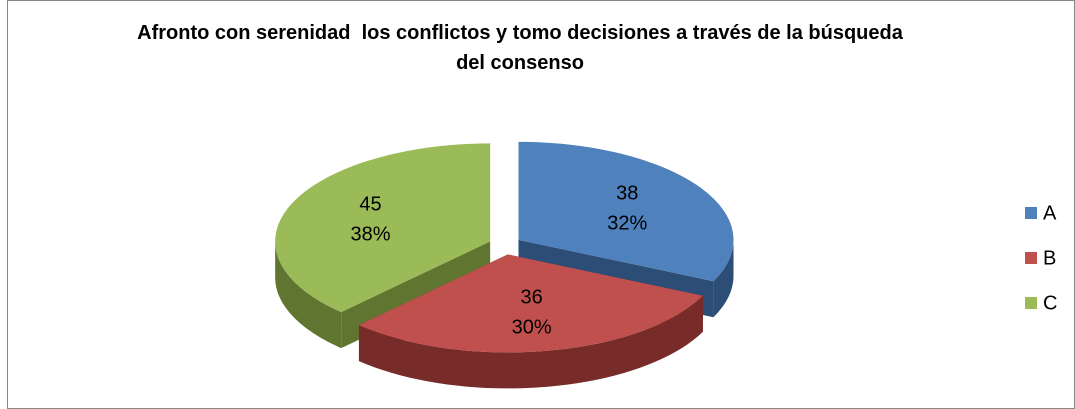 This screenshot has width=1075, height=409. What do you see at coordinates (627, 194) in the screenshot?
I see `data-label: 38` at bounding box center [627, 194].